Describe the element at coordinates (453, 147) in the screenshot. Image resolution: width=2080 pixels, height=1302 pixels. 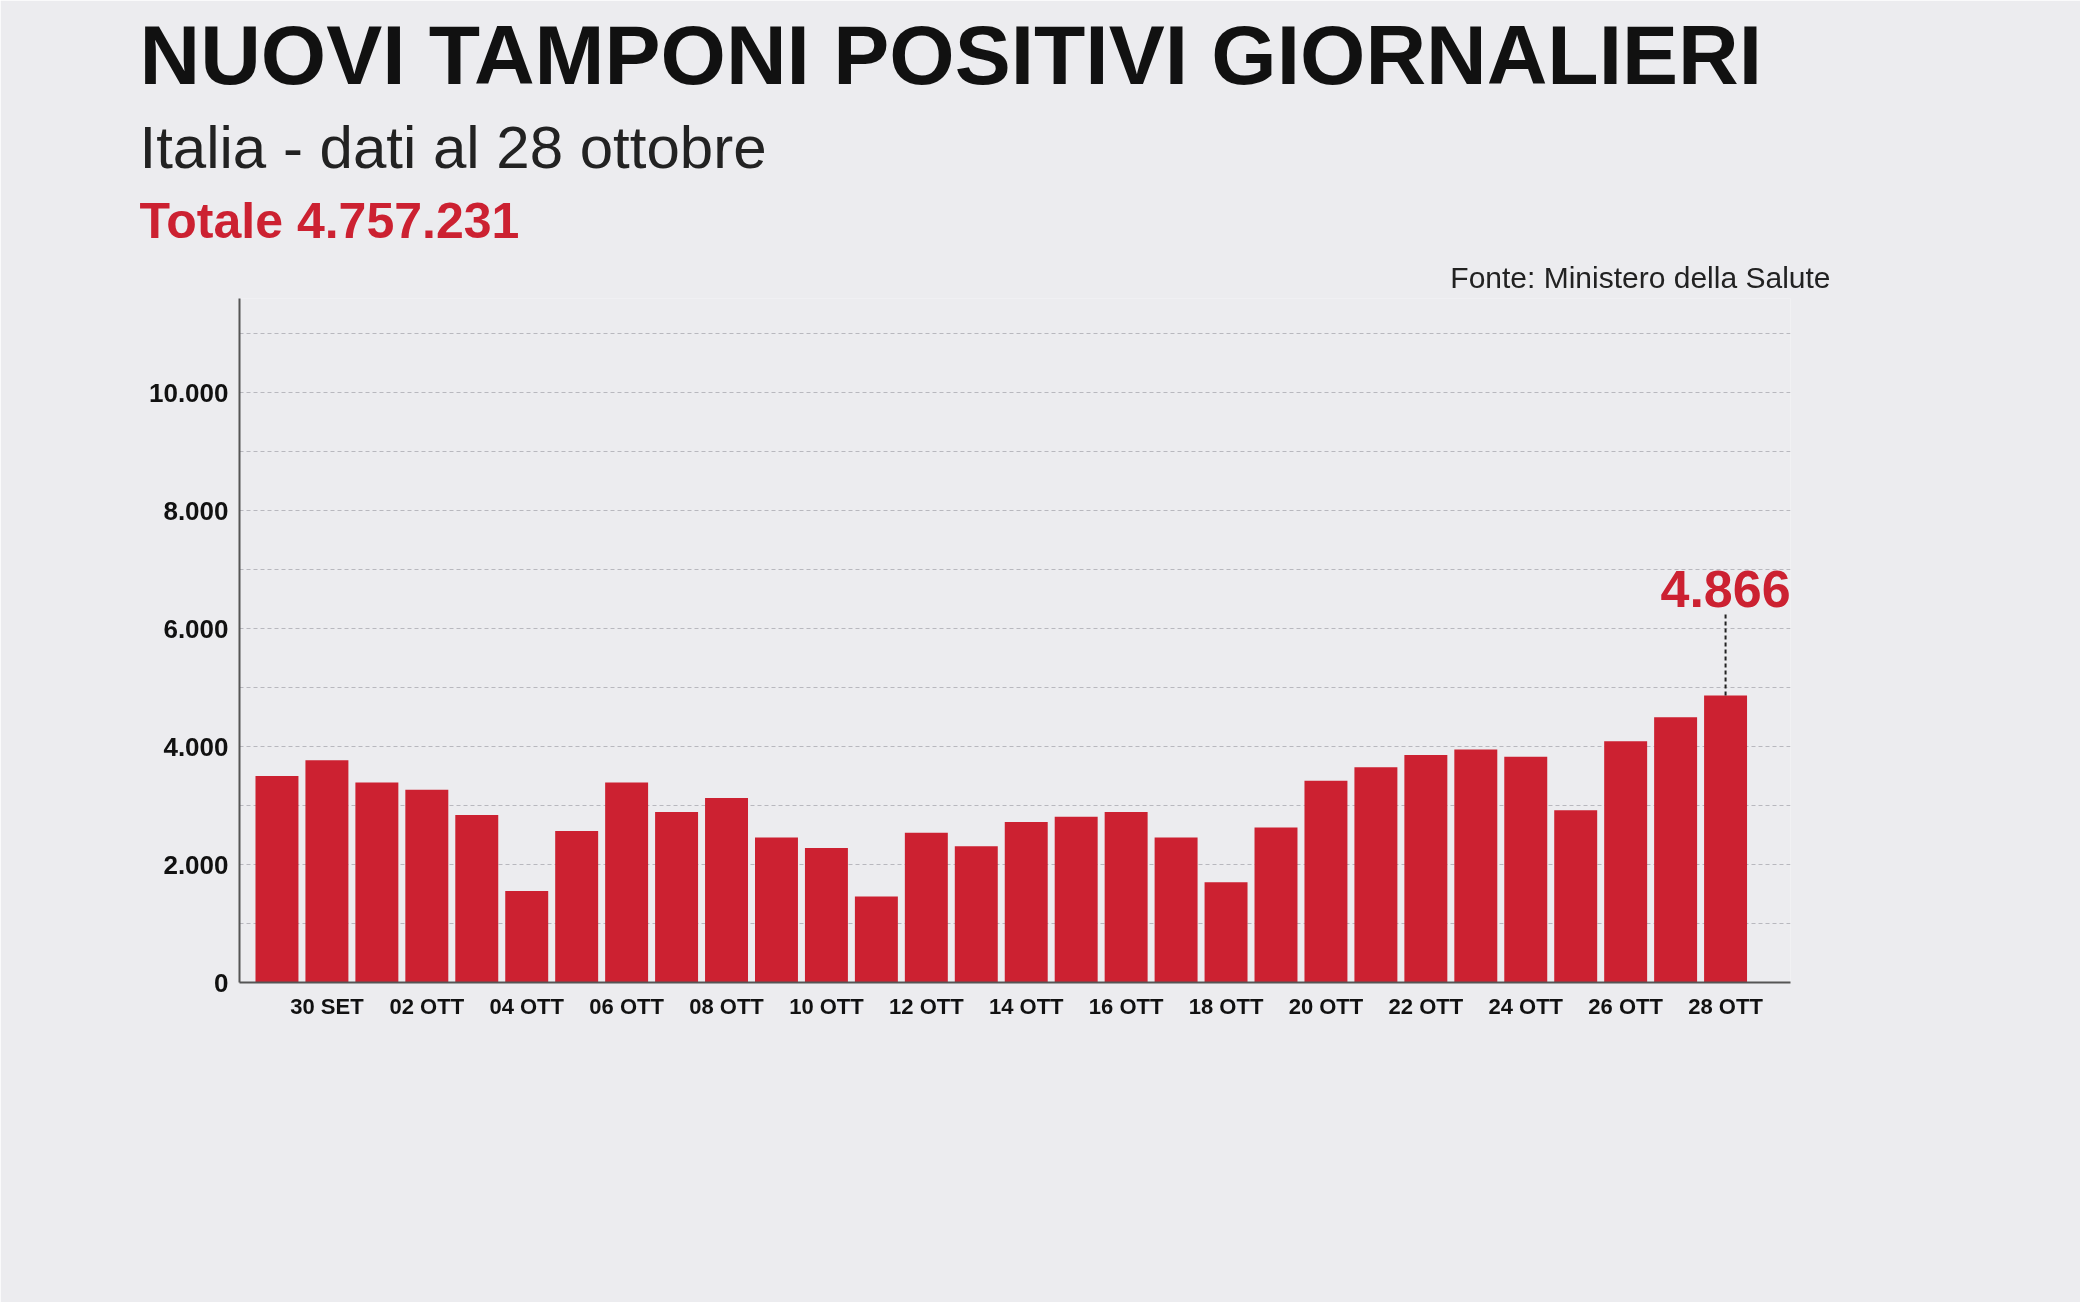
I see `chart-subtitle: Italia - dati al 28 ottobre` at that location.